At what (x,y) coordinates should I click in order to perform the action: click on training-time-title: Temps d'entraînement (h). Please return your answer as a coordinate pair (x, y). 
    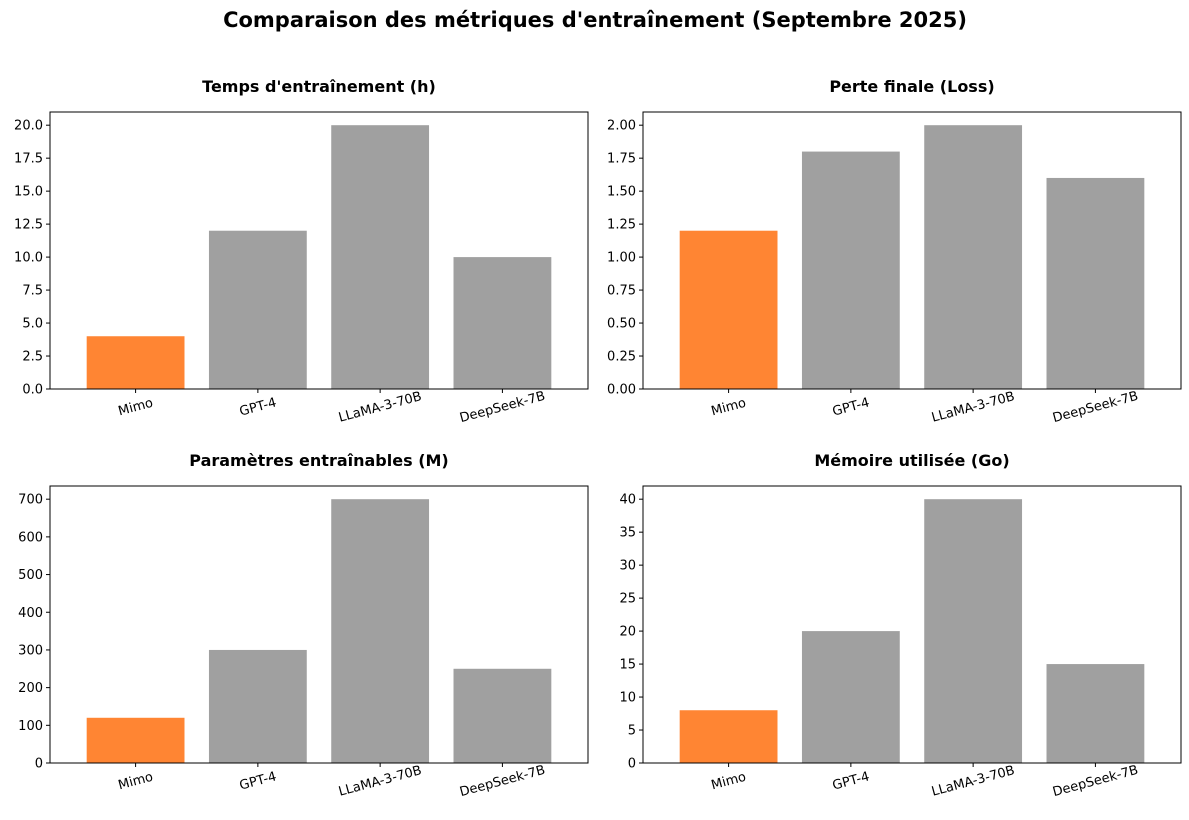
    Looking at the image, I should click on (319, 86).